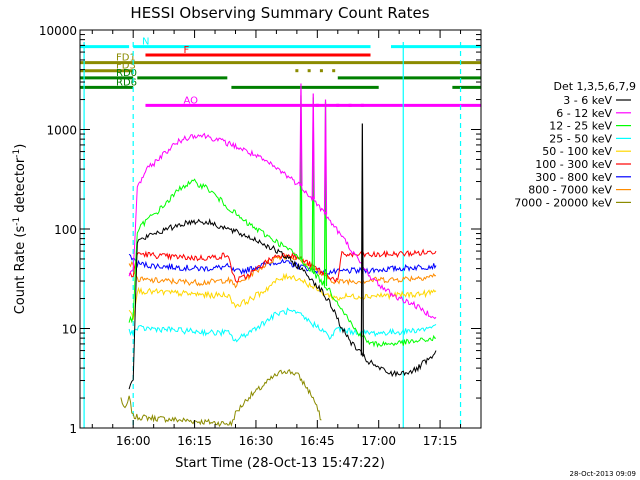 This screenshot has height=480, width=640. What do you see at coordinates (584, 113) in the screenshot?
I see `legend-label-6-12-kev: 6 - 12 keV` at bounding box center [584, 113].